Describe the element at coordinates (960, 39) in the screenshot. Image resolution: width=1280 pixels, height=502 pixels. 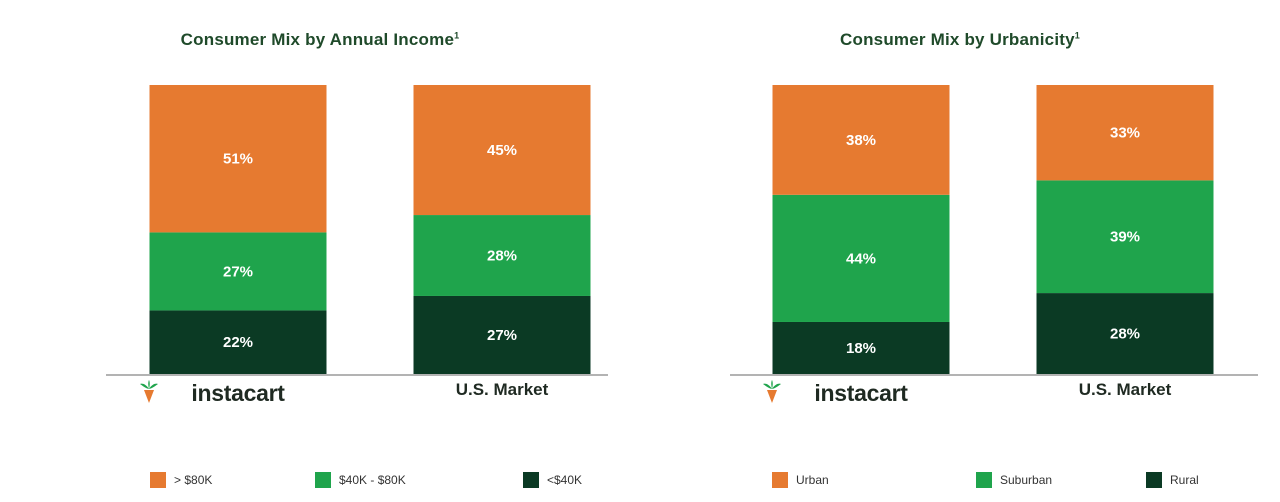
I see `chart-title: Consumer Mix by Urbanicity1` at that location.